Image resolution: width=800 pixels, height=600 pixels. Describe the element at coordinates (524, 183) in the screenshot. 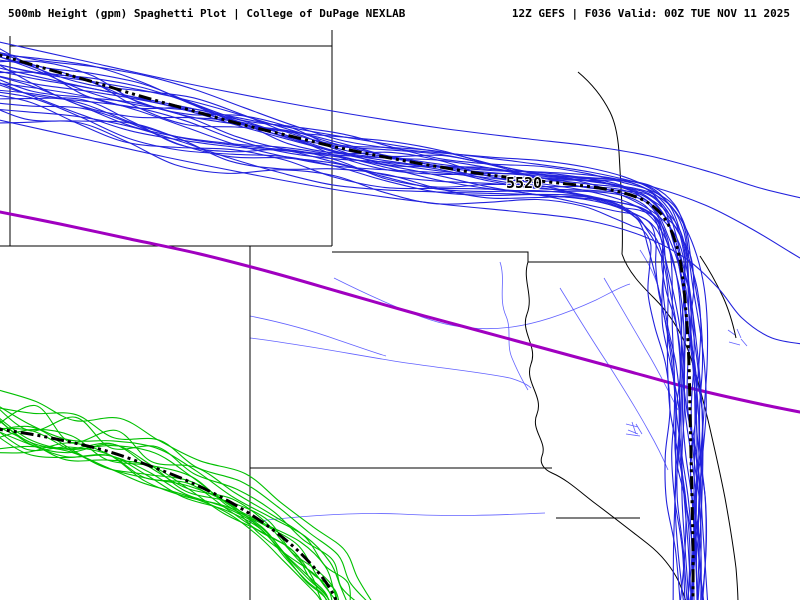

I see `contour-value-label: 5520` at that location.